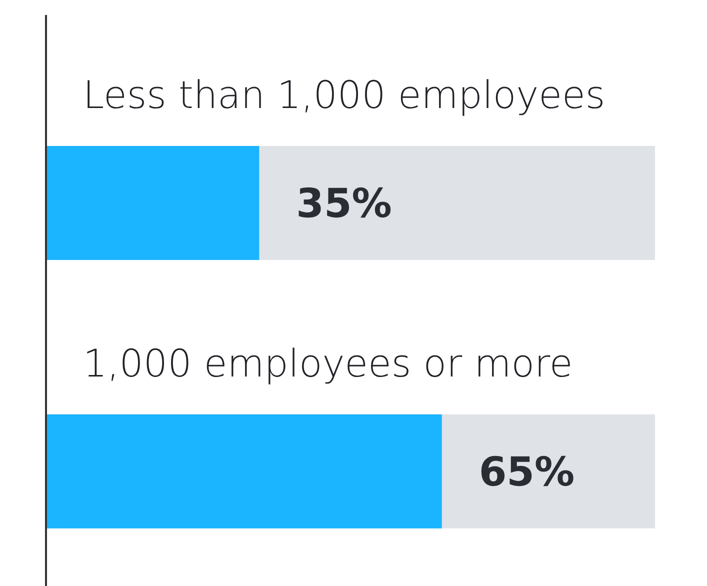 The height and width of the screenshot is (586, 707). I want to click on y-tick-label: Less than 1,000 employees, so click(344, 94).